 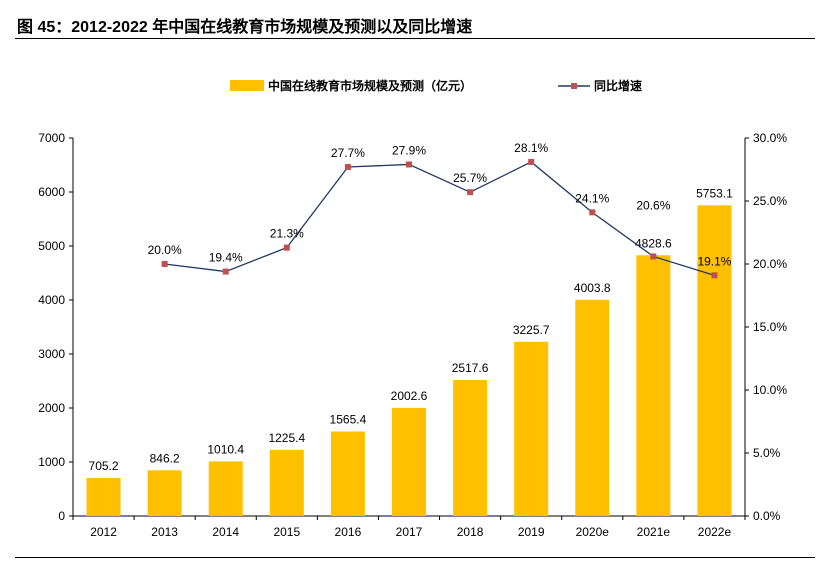 What do you see at coordinates (531, 330) in the screenshot?
I see `bar-label: 3225.7` at bounding box center [531, 330].